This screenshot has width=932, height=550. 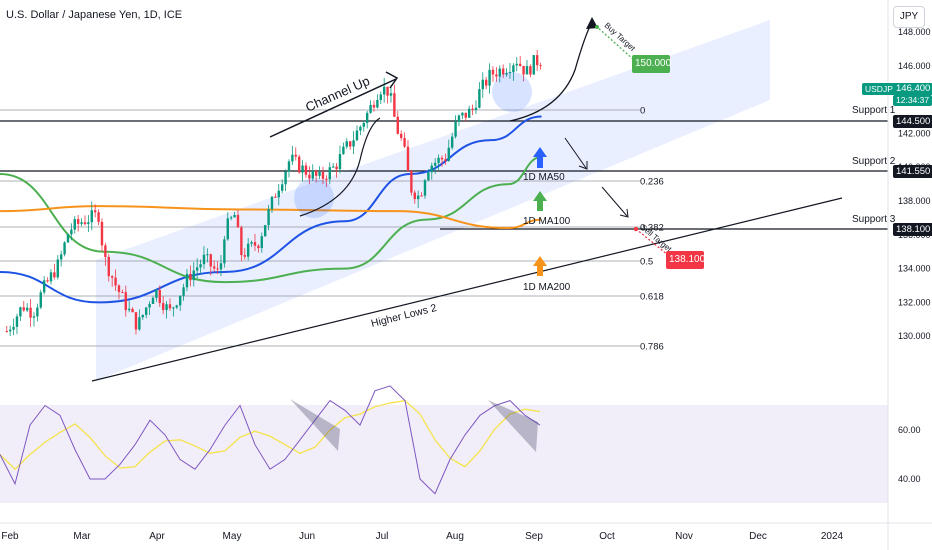 I want to click on price-tick-8: 132.000, so click(x=914, y=302).